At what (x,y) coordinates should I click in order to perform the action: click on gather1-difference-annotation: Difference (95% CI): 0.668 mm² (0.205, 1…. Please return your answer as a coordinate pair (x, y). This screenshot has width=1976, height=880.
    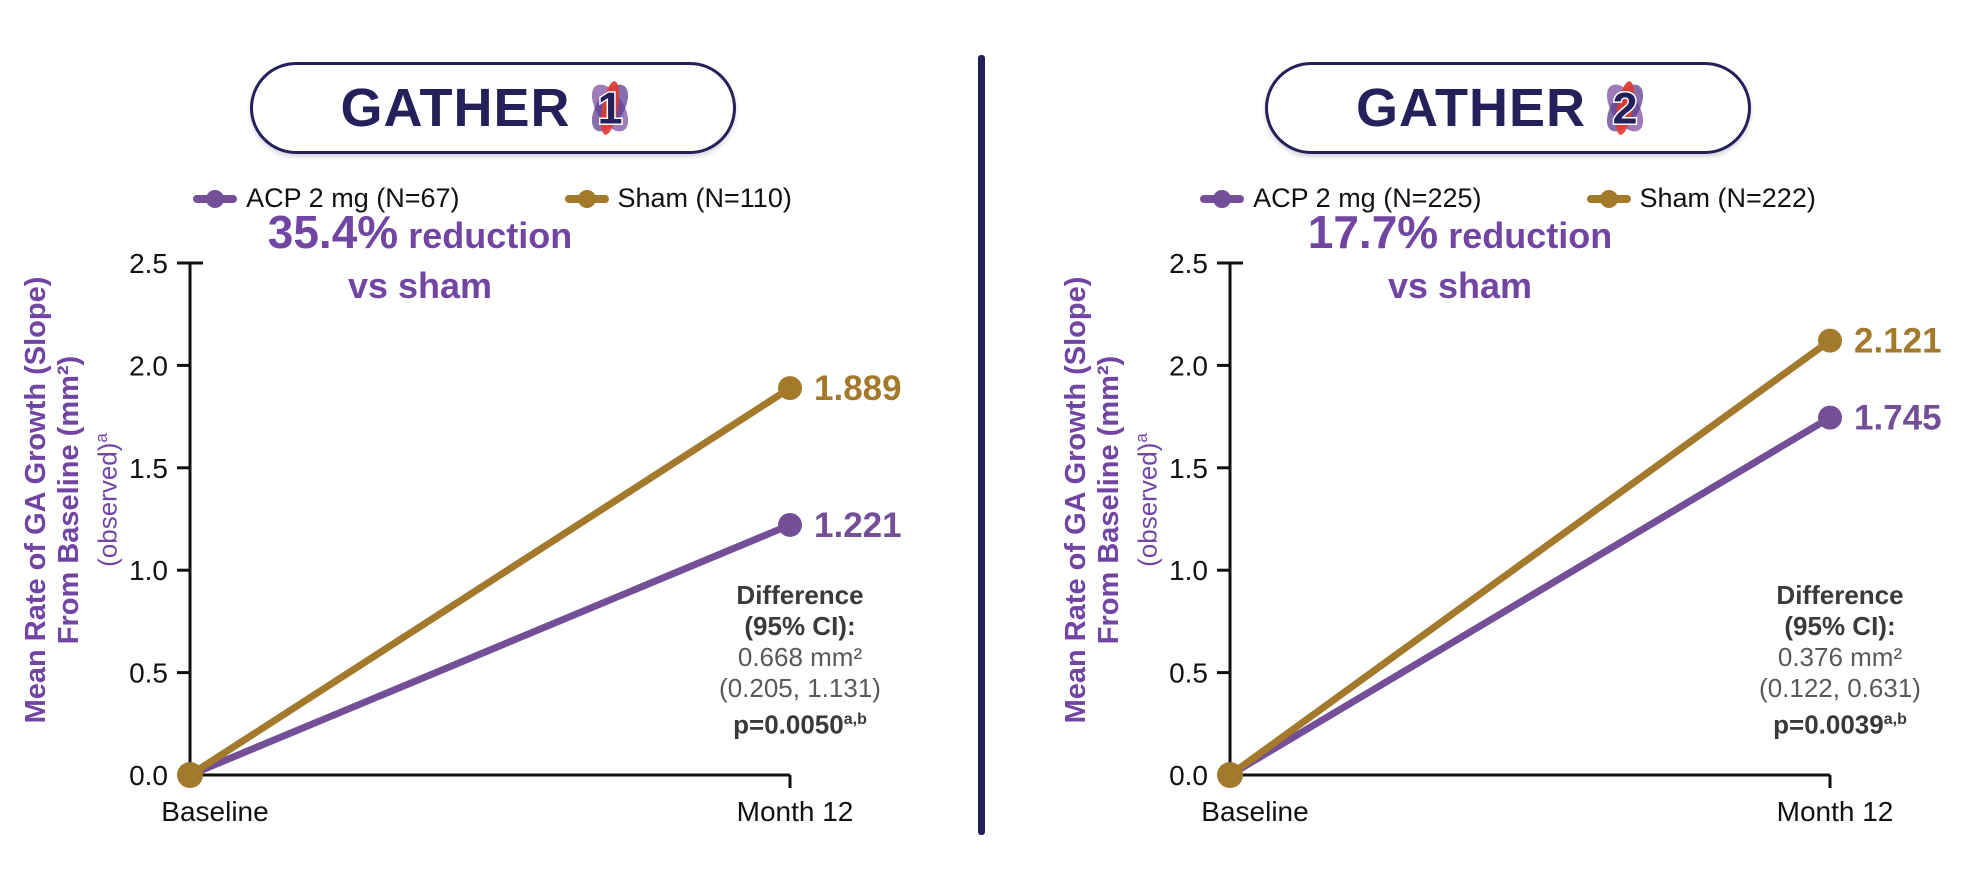
    Looking at the image, I should click on (800, 660).